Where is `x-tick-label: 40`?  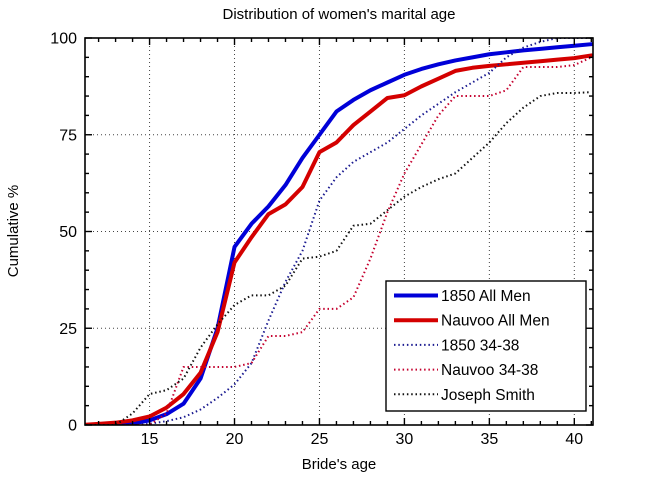
x-tick-label: 40 is located at coordinates (574, 439).